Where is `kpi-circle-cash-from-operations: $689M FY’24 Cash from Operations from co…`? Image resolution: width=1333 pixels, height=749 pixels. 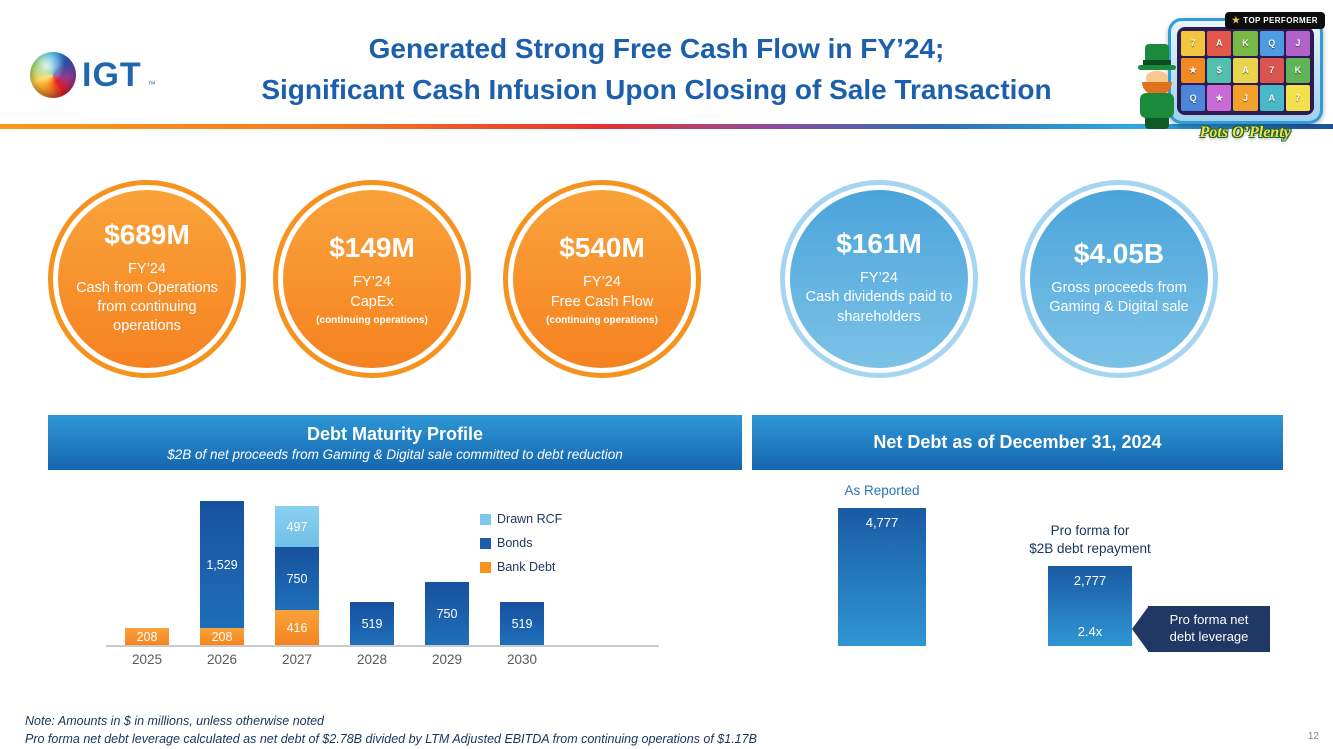 kpi-circle-cash-from-operations: $689M FY’24 Cash from Operations from co… is located at coordinates (147, 279).